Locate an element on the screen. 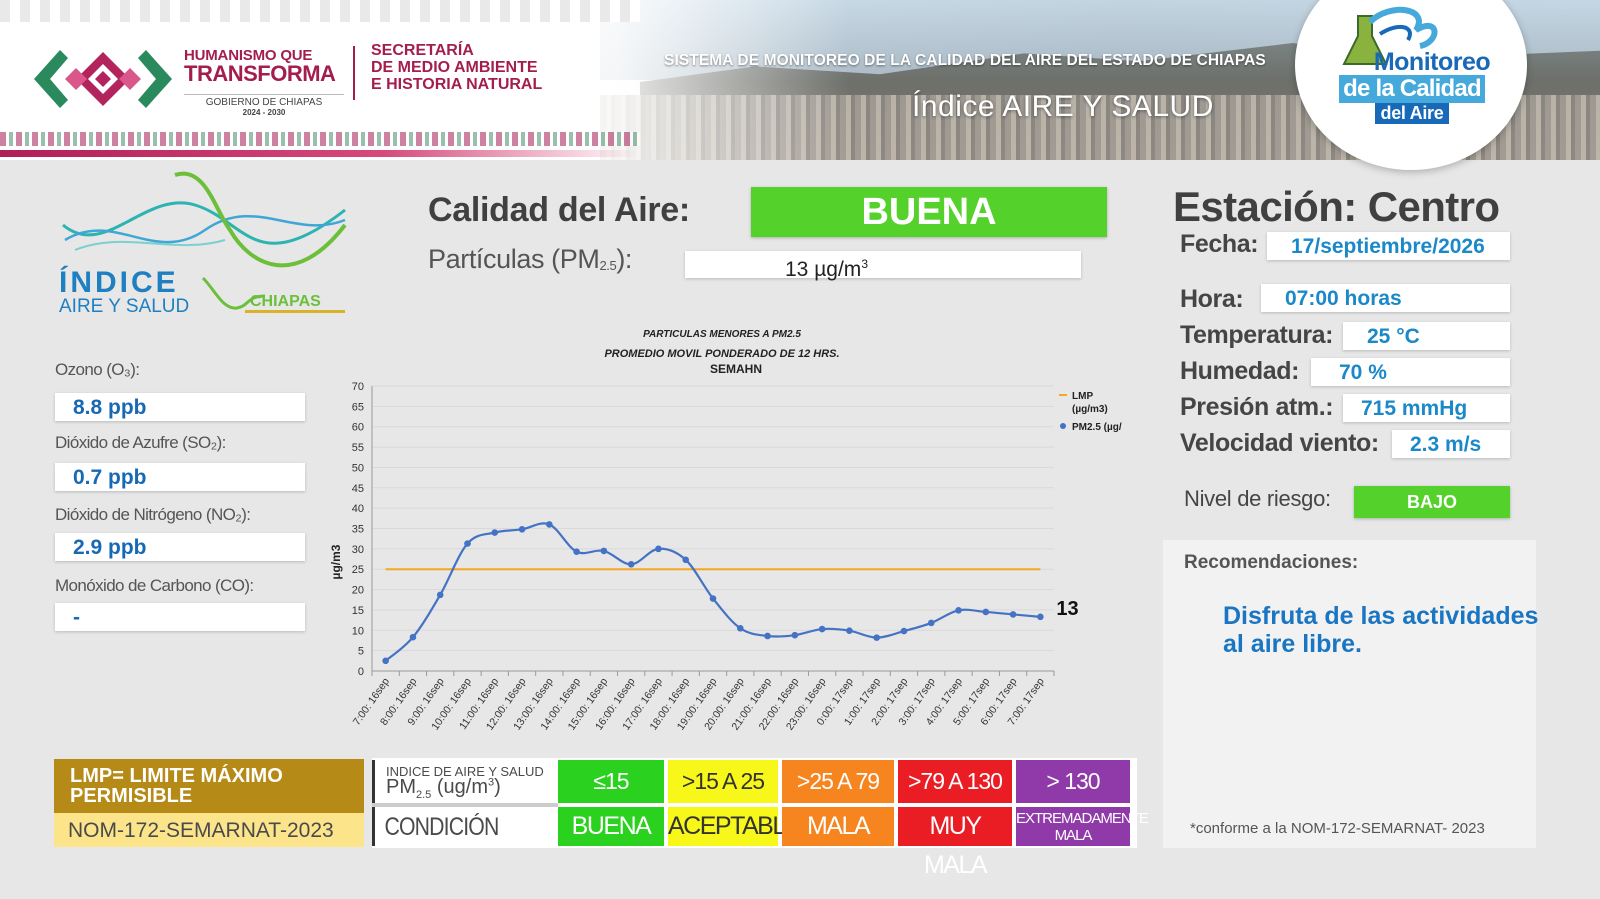  y-tick-label: 40 is located at coordinates (358, 509).